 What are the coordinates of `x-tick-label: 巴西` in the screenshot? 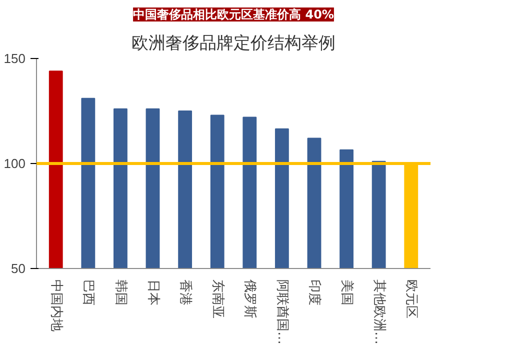 It's located at (88, 293).